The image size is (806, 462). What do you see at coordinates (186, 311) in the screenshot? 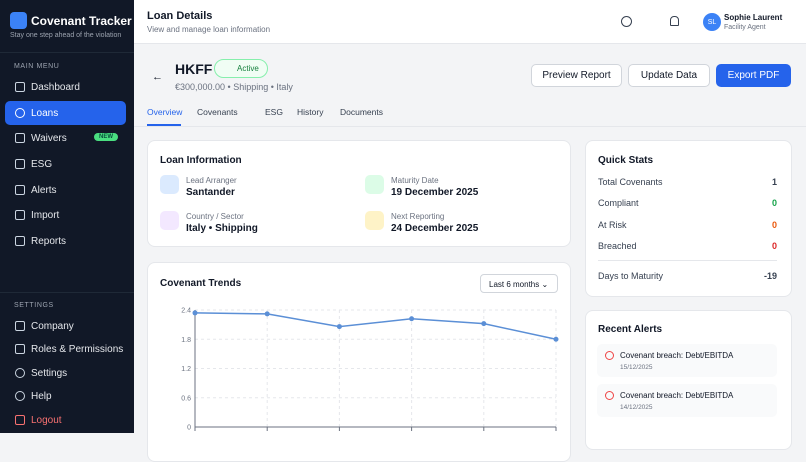
I see `y-tick-label: 2.4` at bounding box center [186, 311].